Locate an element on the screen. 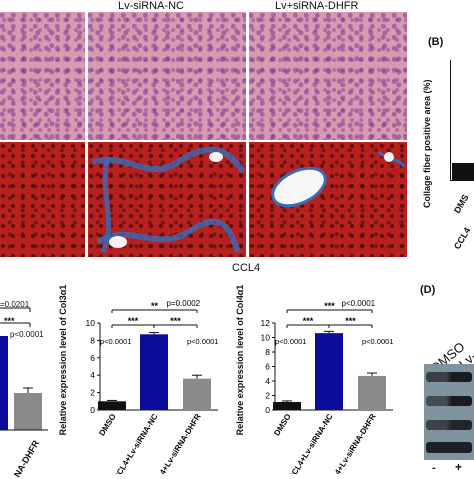  chart1-ytick-label: 10 is located at coordinates (91, 323).